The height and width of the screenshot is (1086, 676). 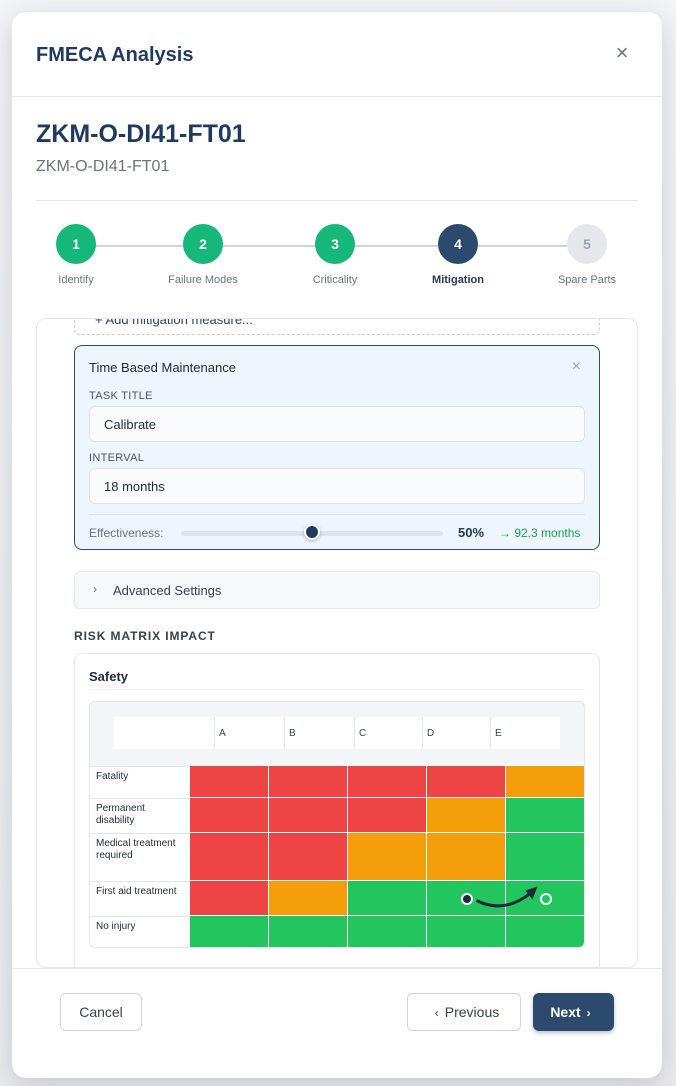 I want to click on step-criticality: 3 Criticality, so click(x=335, y=255).